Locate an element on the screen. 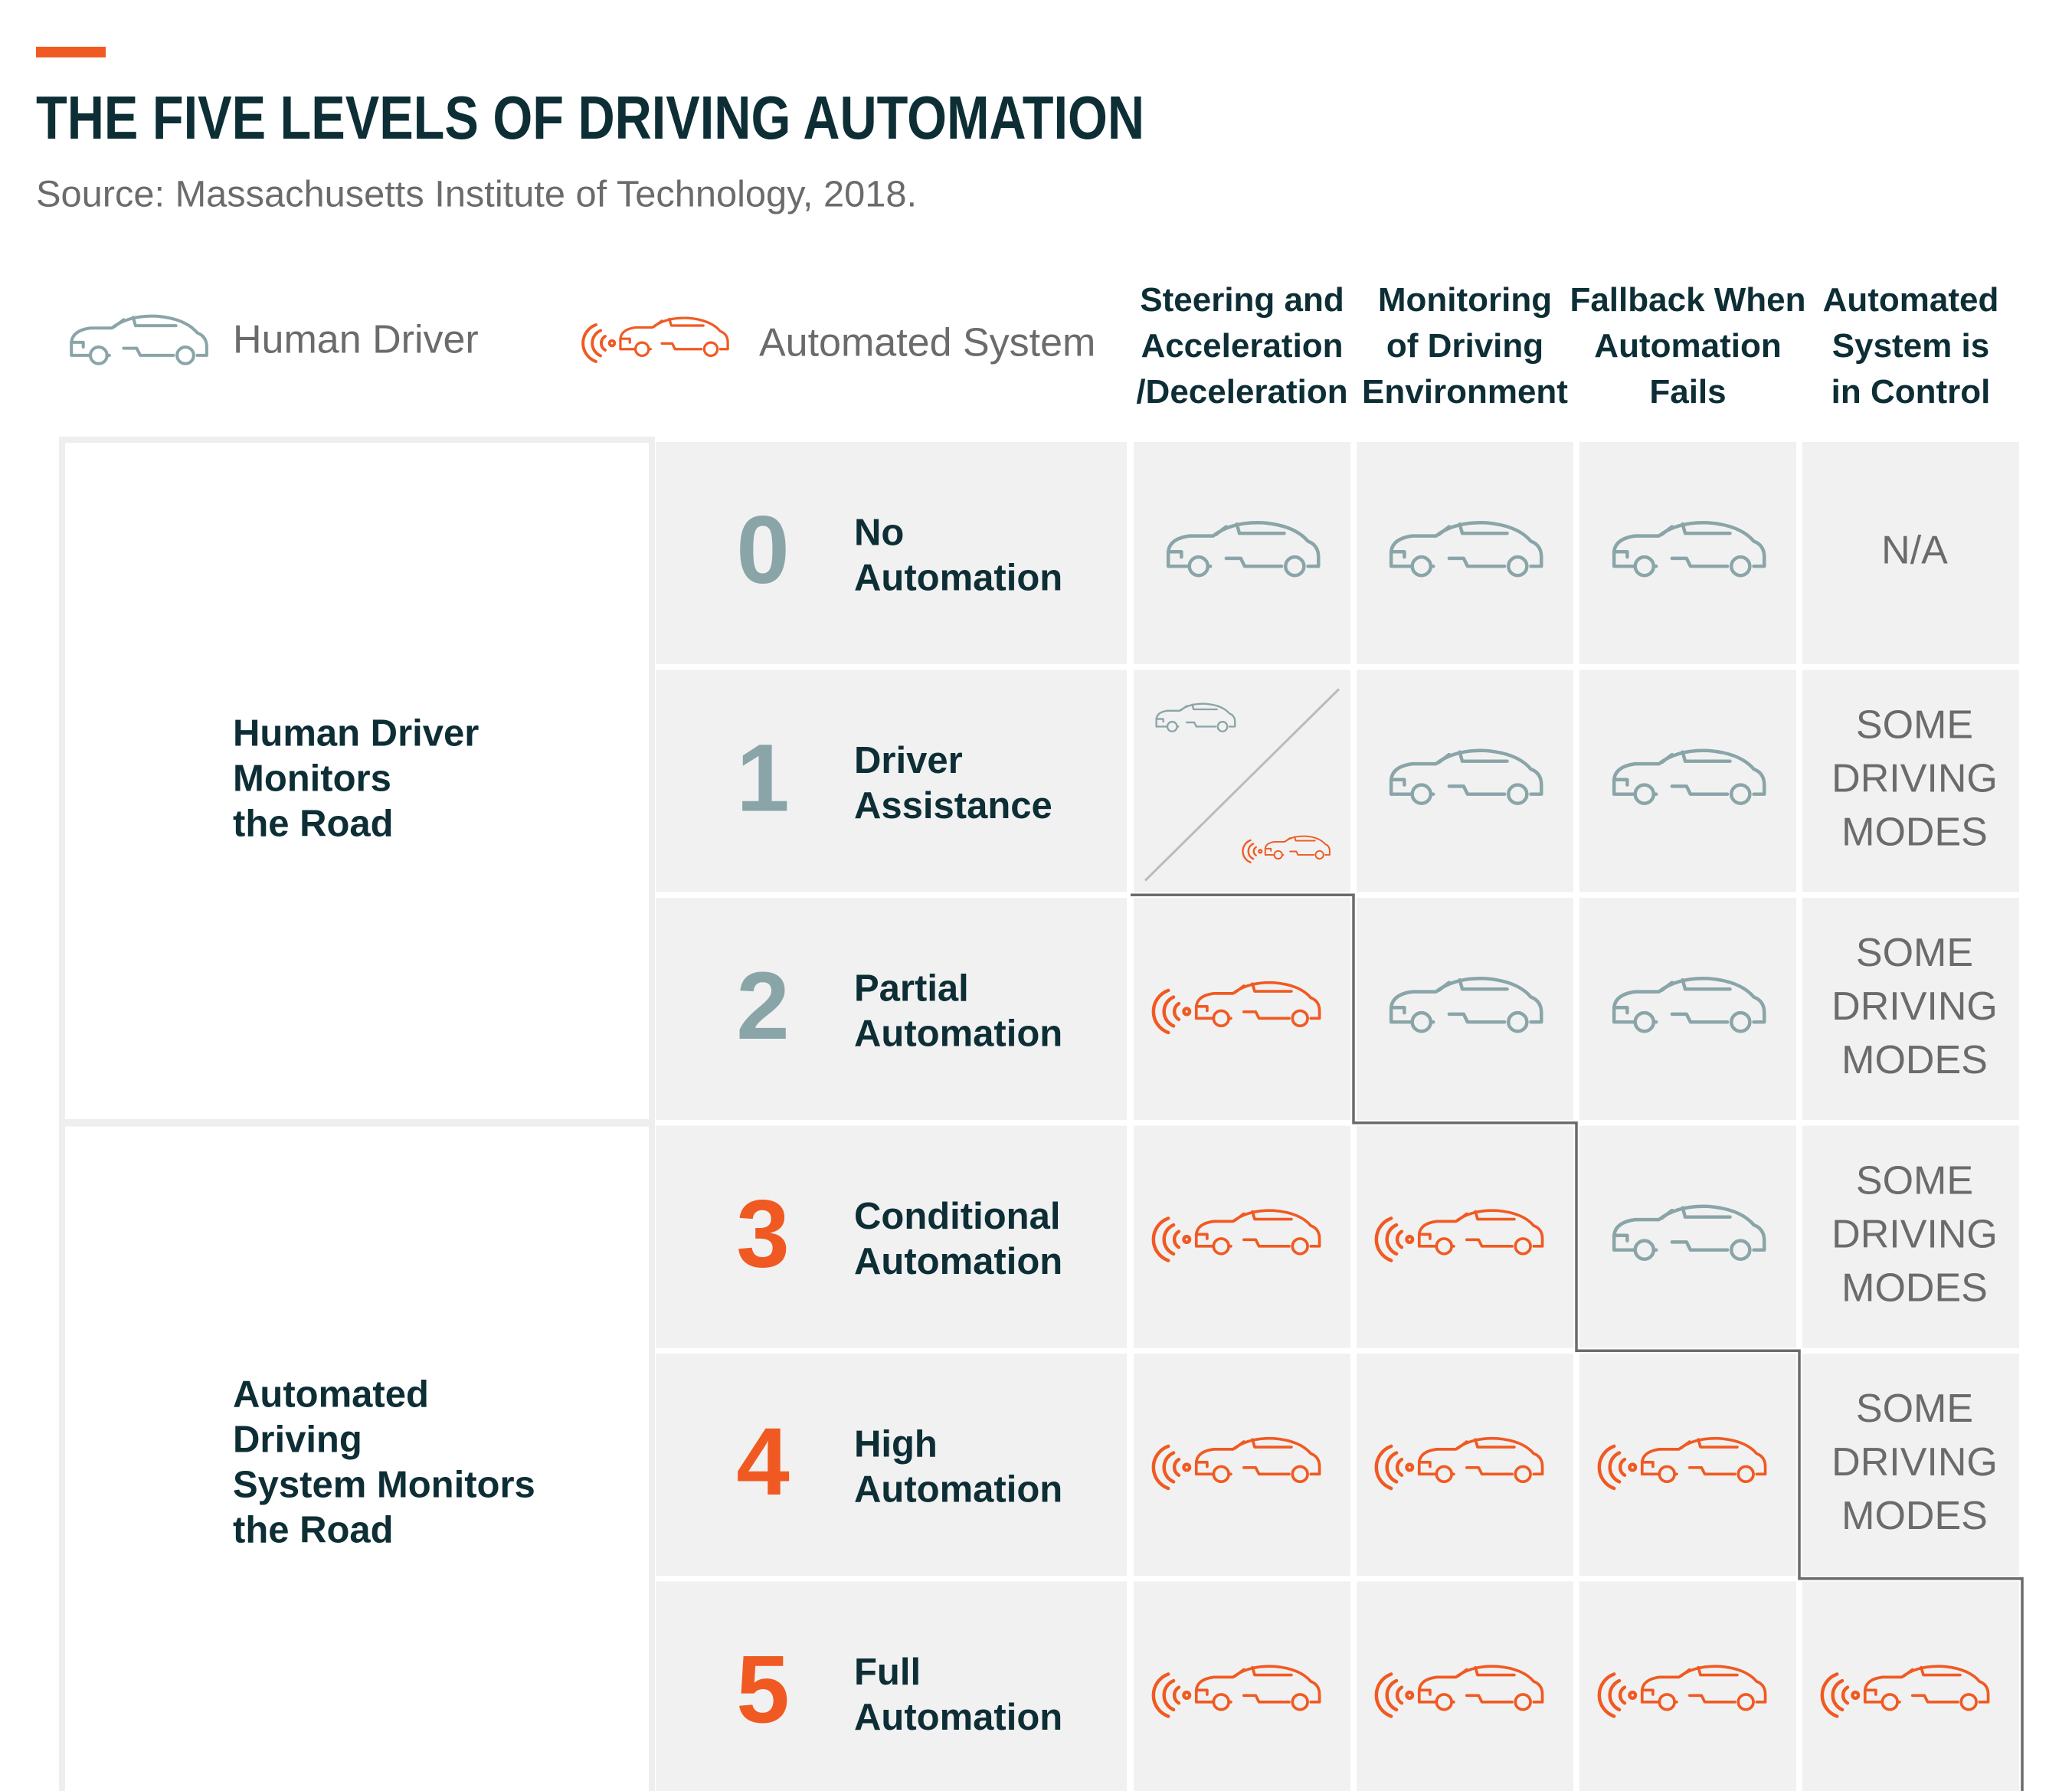  level-number: 3 is located at coordinates (763, 1235).